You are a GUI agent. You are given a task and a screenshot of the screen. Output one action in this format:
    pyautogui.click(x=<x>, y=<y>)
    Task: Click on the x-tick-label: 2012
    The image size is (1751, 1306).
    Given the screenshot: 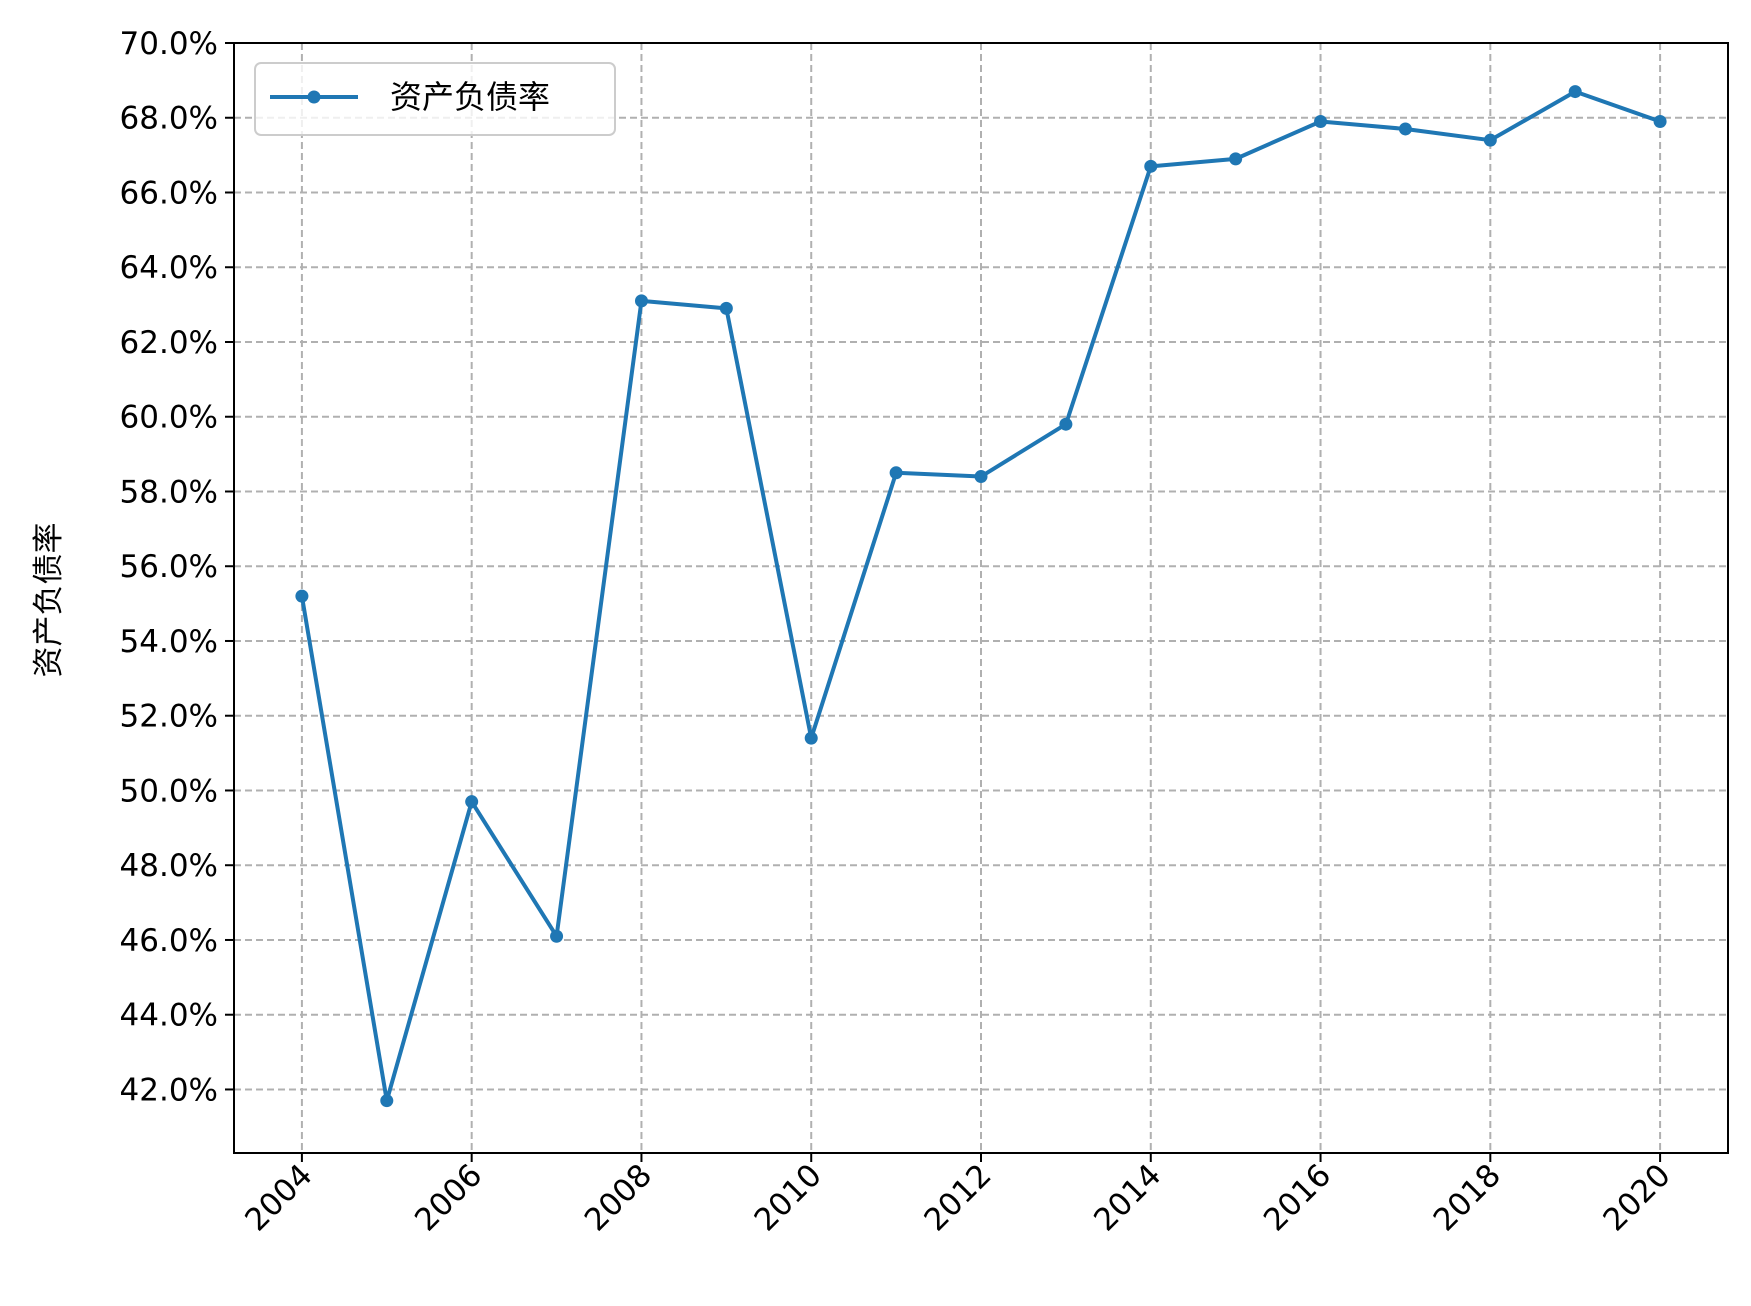 What is the action you would take?
    pyautogui.click(x=957, y=1197)
    